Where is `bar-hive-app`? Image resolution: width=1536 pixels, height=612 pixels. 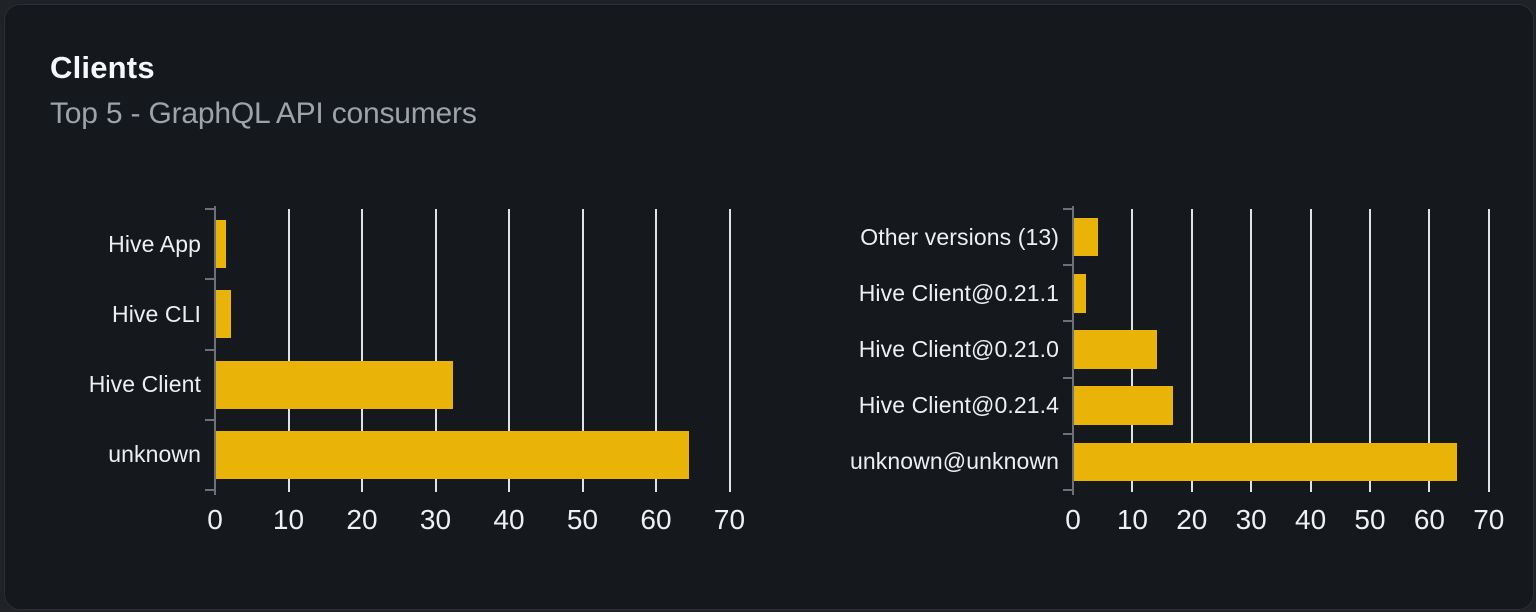
bar-hive-app is located at coordinates (221, 244).